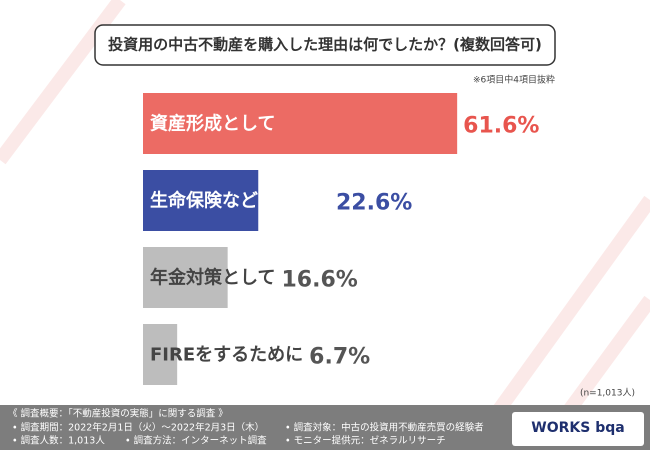 The image size is (650, 450). What do you see at coordinates (240, 201) in the screenshot?
I see `category-label: 生命保険などの代わり` at bounding box center [240, 201].